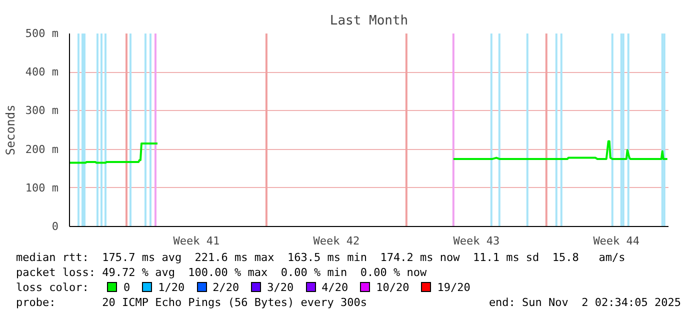  Describe the element at coordinates (393, 287) in the screenshot. I see `legend-label: 10/20` at that location.